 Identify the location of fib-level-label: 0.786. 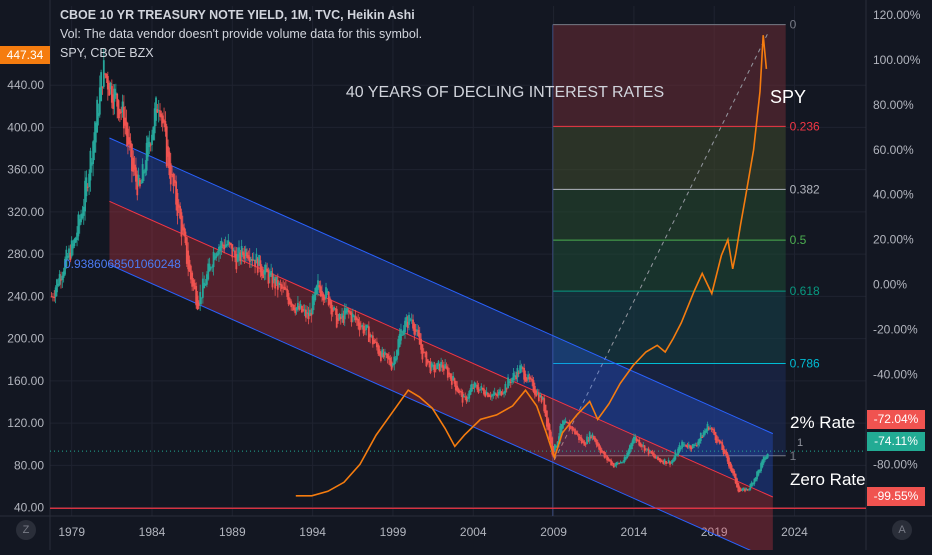
(805, 363).